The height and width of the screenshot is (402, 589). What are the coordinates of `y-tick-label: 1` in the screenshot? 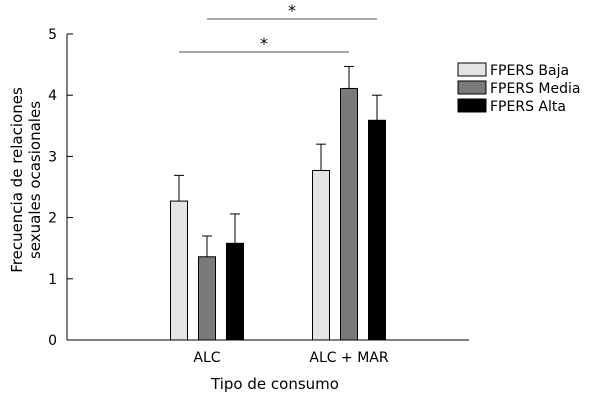 It's located at (52, 280).